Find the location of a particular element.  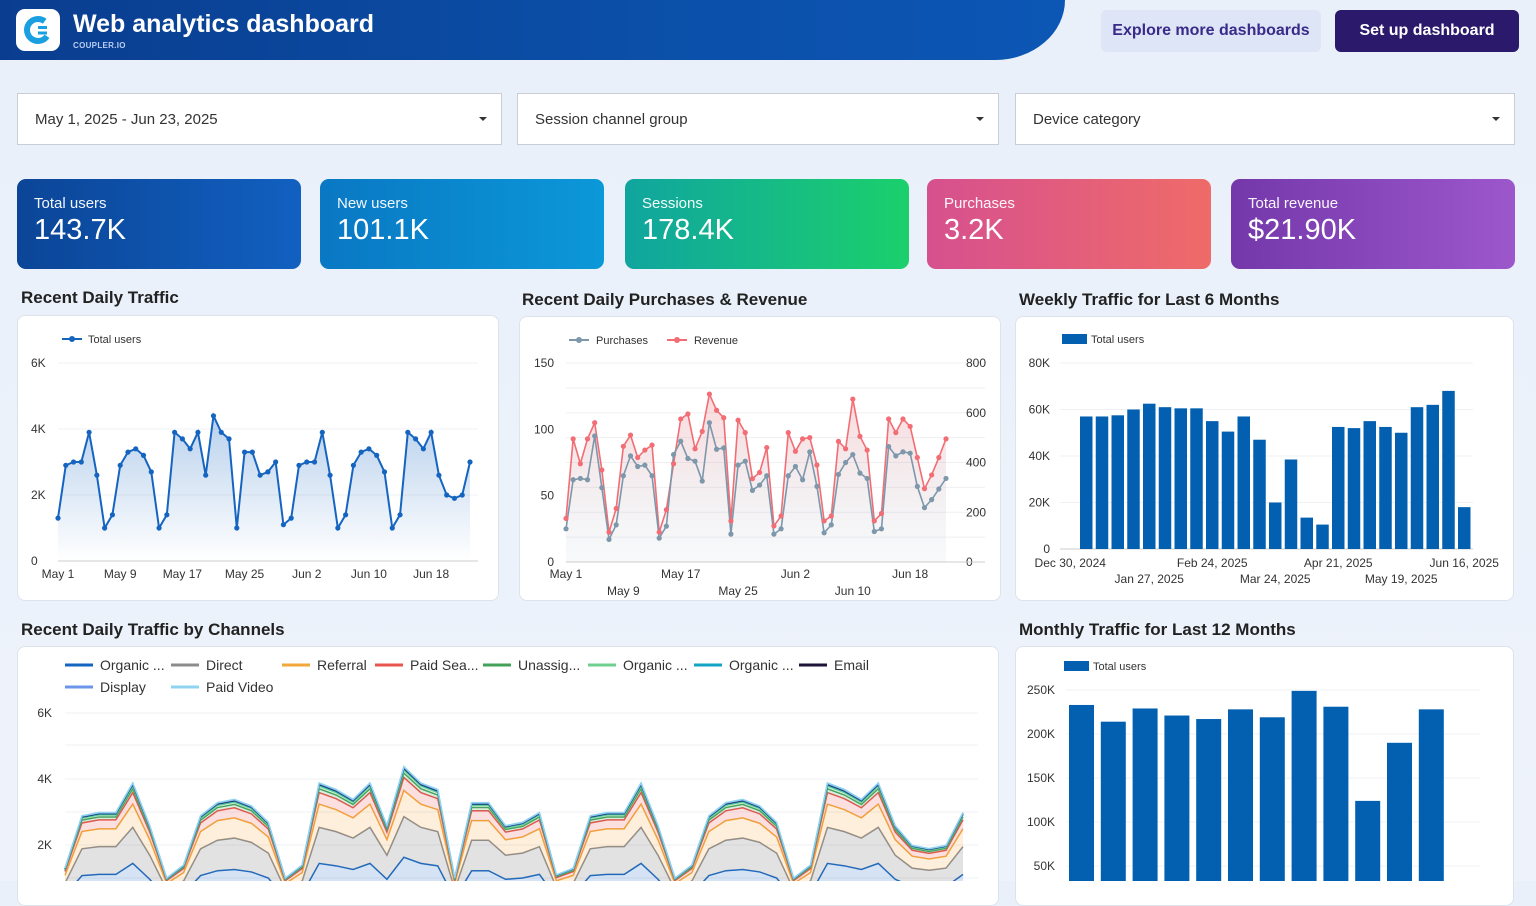

session-channel-value: Session channel group is located at coordinates (611, 119).